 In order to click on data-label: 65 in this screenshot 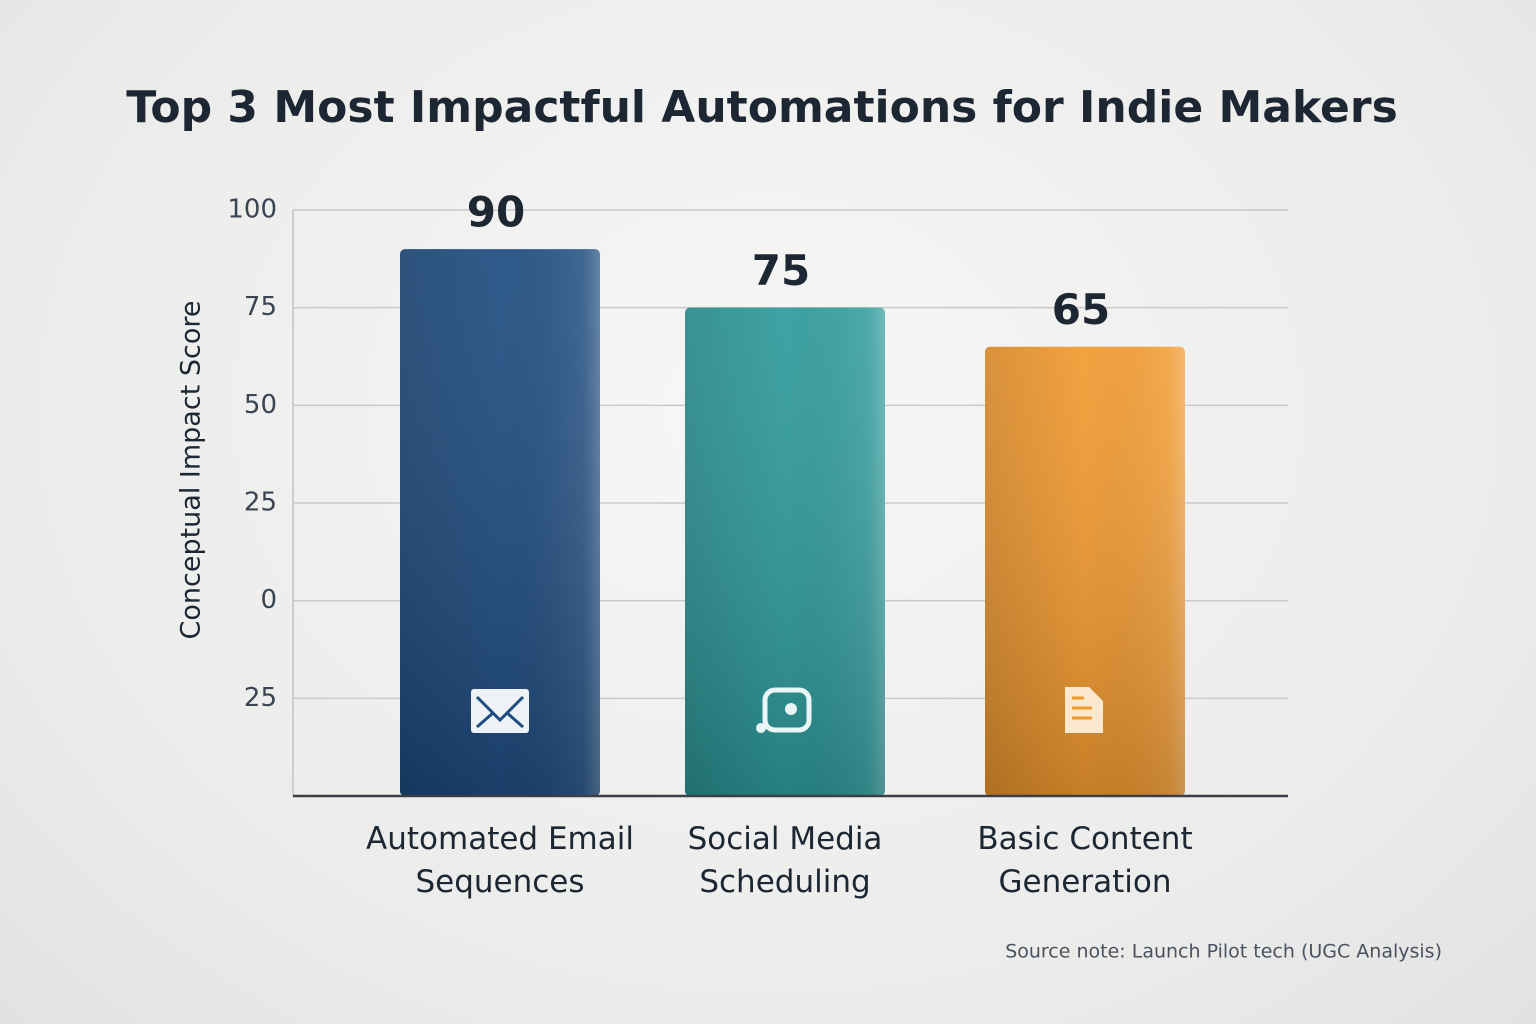, I will do `click(1081, 309)`.